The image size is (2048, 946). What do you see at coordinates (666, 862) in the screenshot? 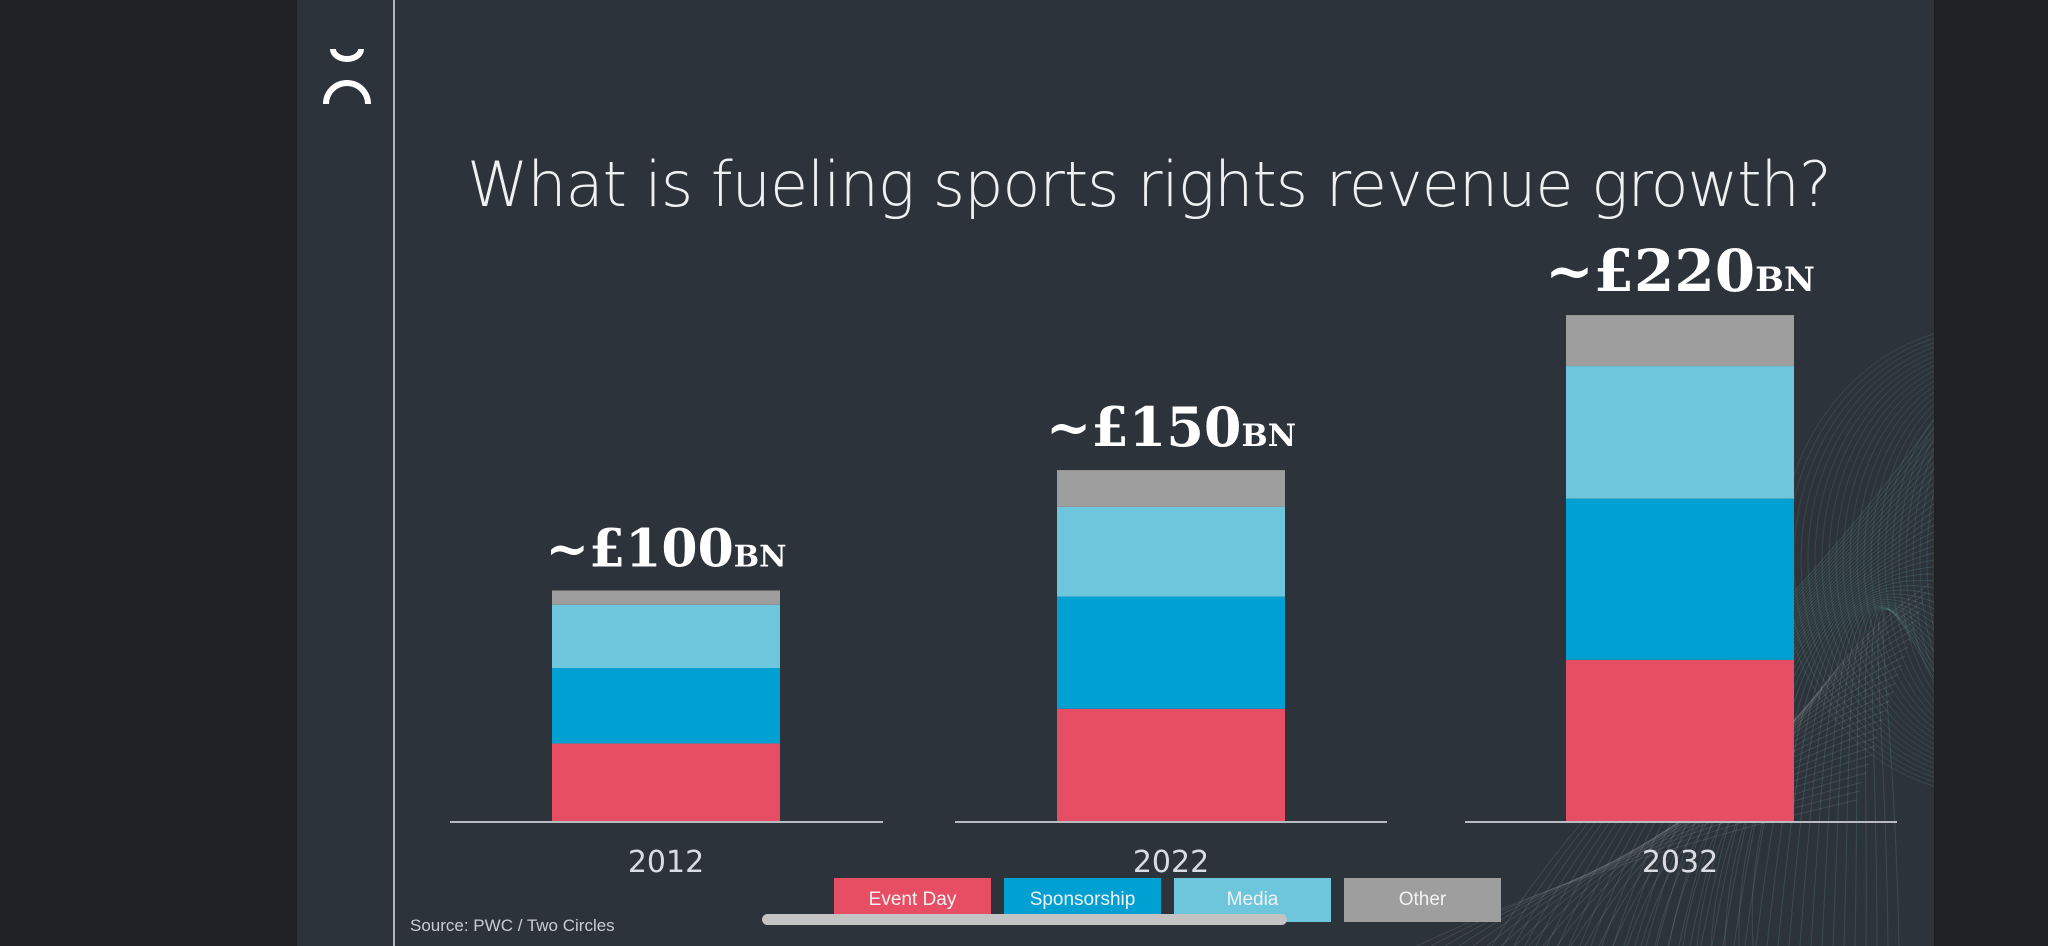
I see `x-tick-label: 2012` at bounding box center [666, 862].